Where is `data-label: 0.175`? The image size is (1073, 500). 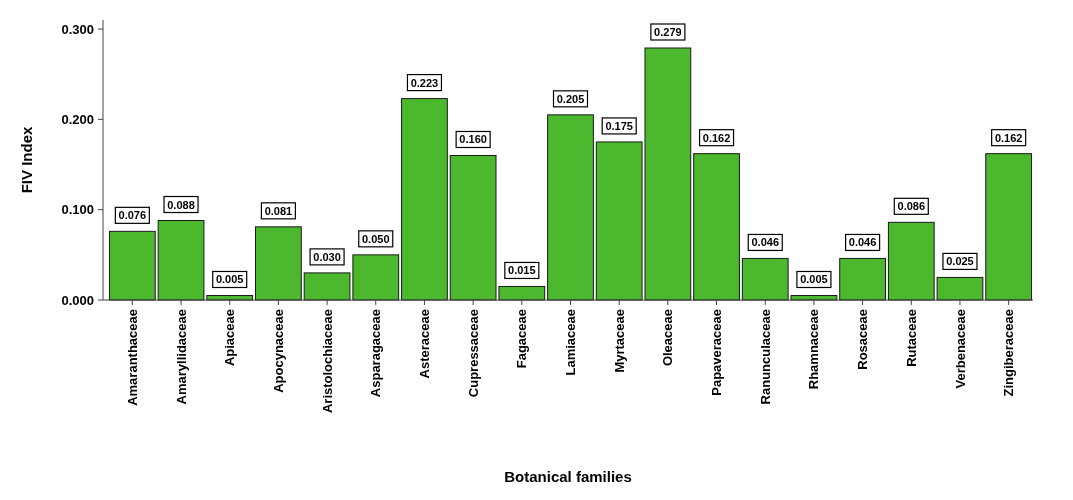
data-label: 0.175 is located at coordinates (619, 125).